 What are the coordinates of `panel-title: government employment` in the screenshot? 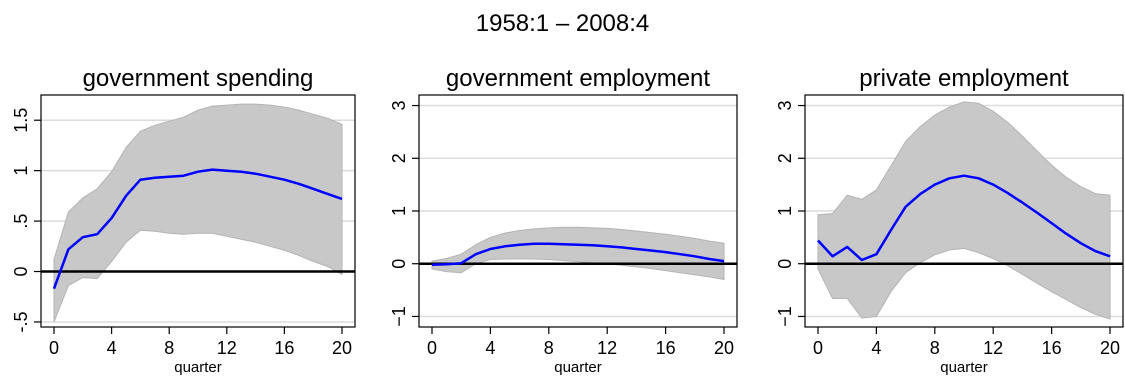 It's located at (578, 78).